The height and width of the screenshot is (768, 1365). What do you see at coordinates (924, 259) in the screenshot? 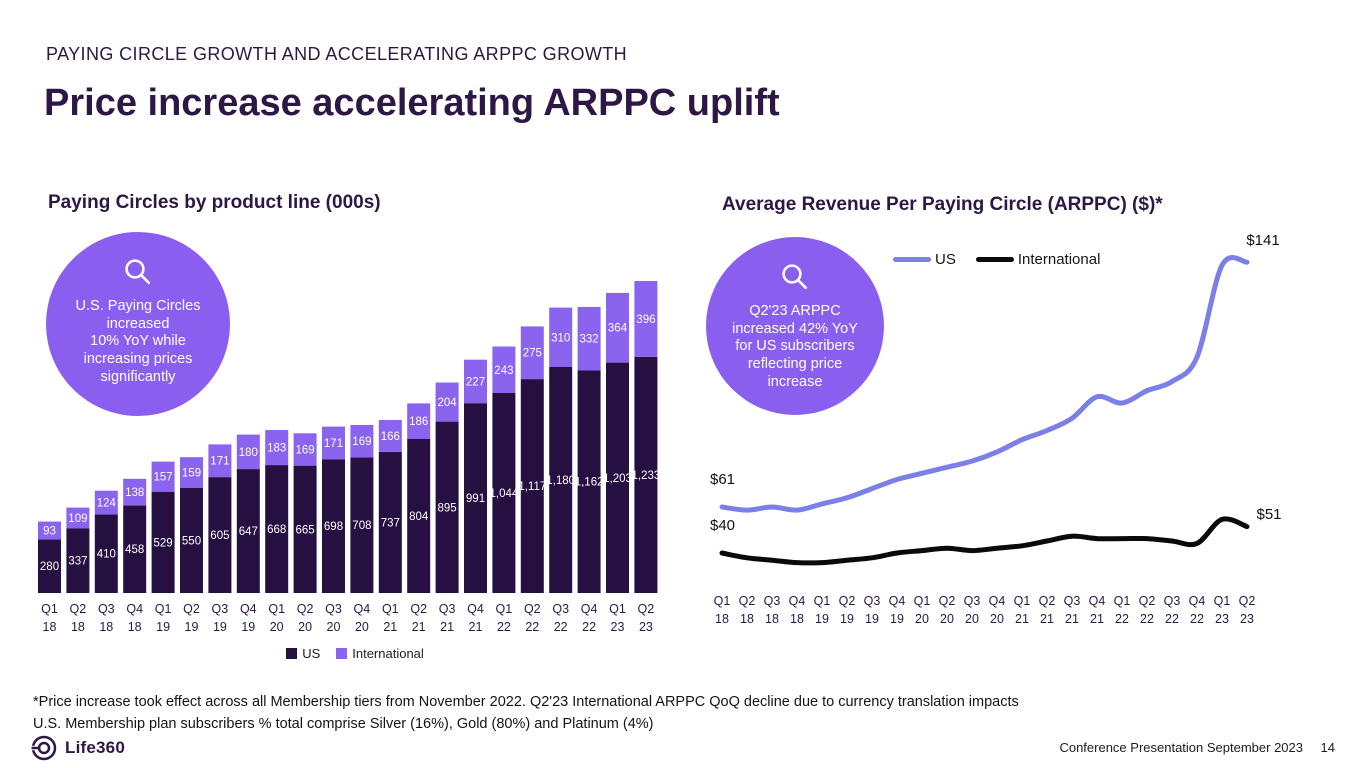
I see `legend-item-us: US` at bounding box center [924, 259].